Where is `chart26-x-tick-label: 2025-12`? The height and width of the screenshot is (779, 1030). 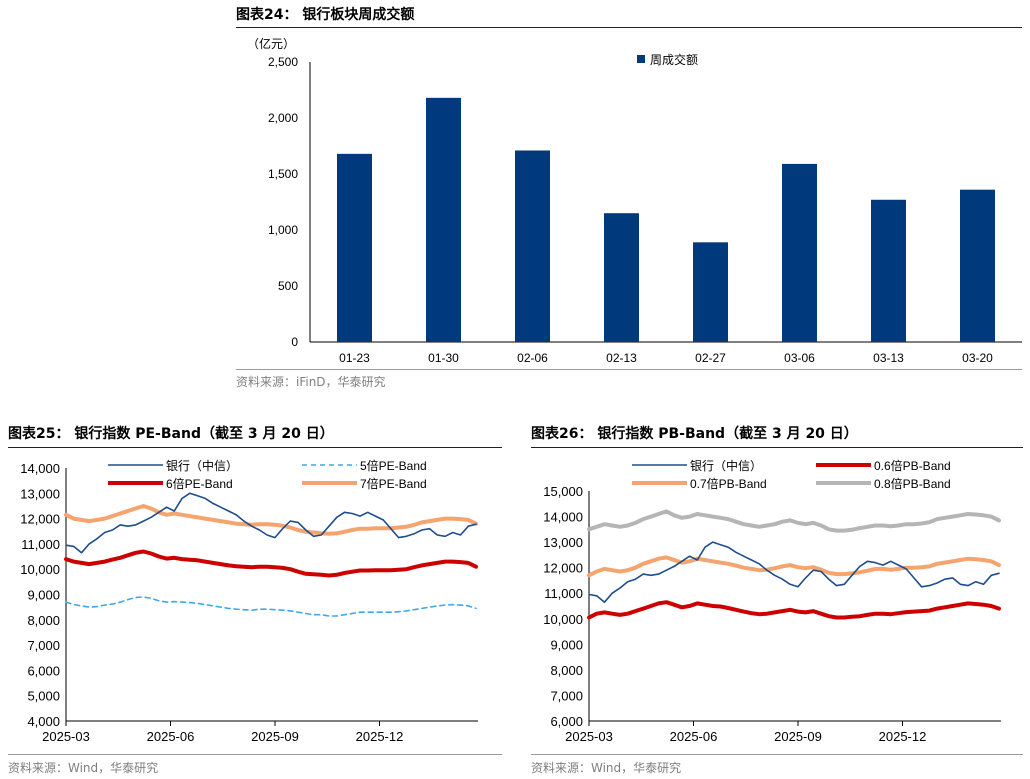 chart26-x-tick-label: 2025-12 is located at coordinates (903, 736).